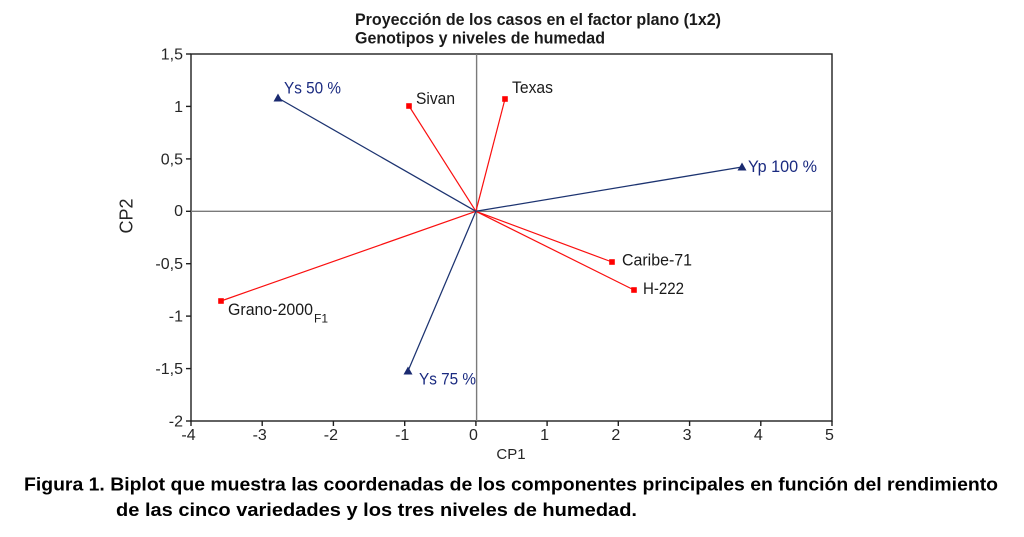 The image size is (1024, 537). What do you see at coordinates (758, 435) in the screenshot?
I see `svg-text: 4` at bounding box center [758, 435].